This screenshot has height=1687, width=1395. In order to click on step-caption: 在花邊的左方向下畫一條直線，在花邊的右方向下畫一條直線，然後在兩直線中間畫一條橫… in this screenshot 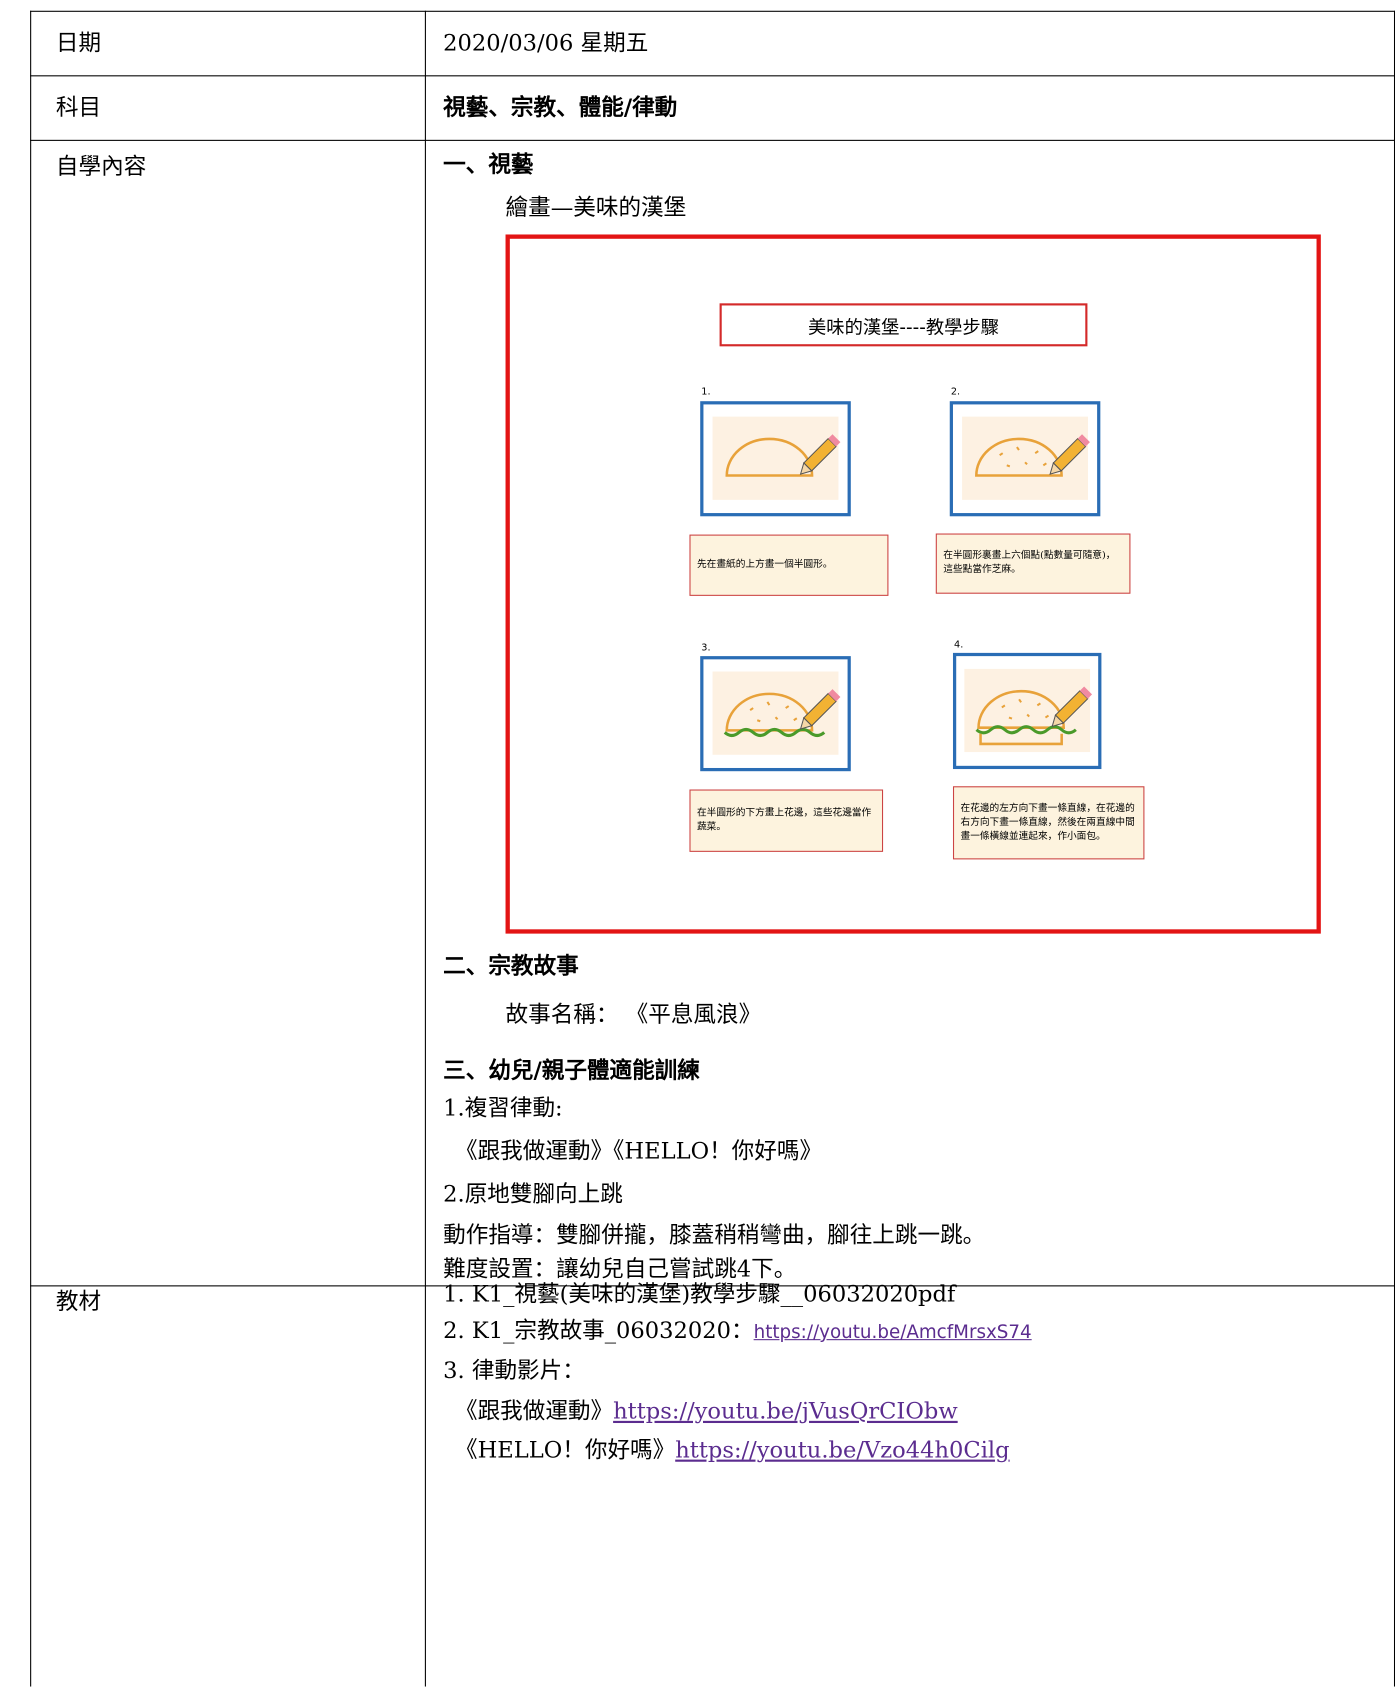, I will do `click(1048, 823)`.